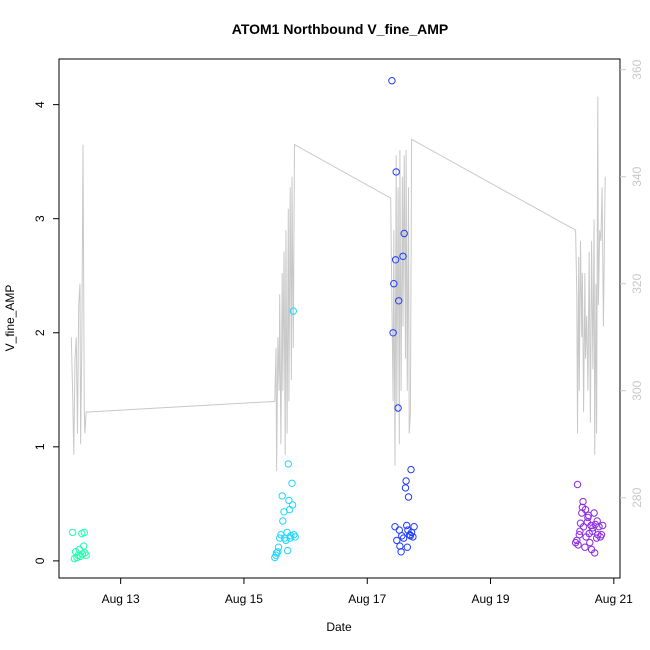 Image resolution: width=650 pixels, height=650 pixels. I want to click on x-tick-label: Aug 13, so click(121, 599).